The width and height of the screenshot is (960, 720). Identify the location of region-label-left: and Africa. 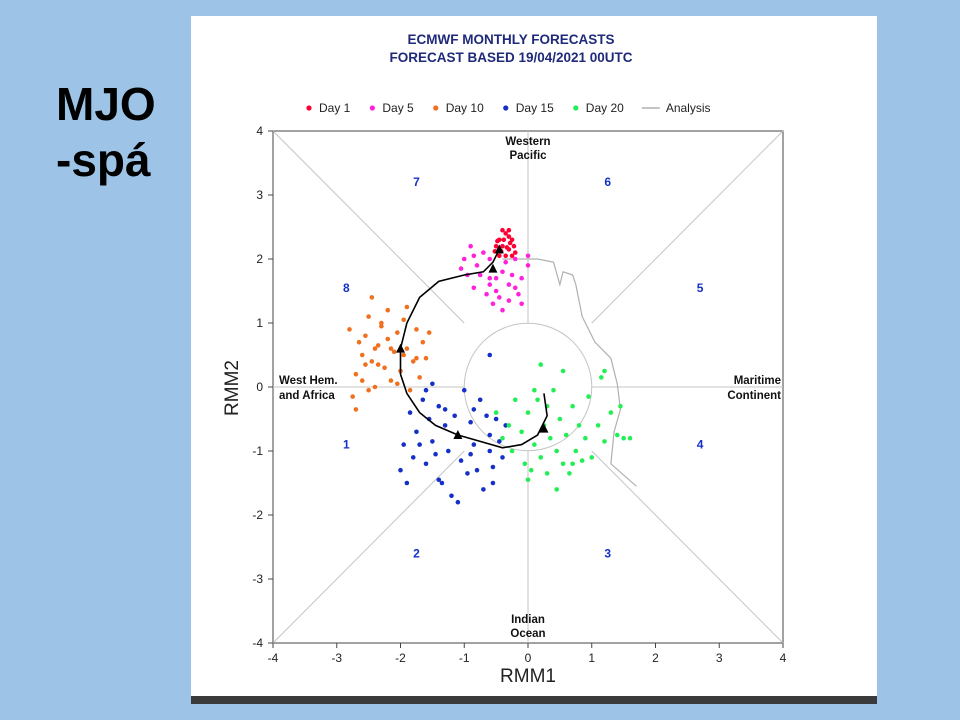
(307, 396).